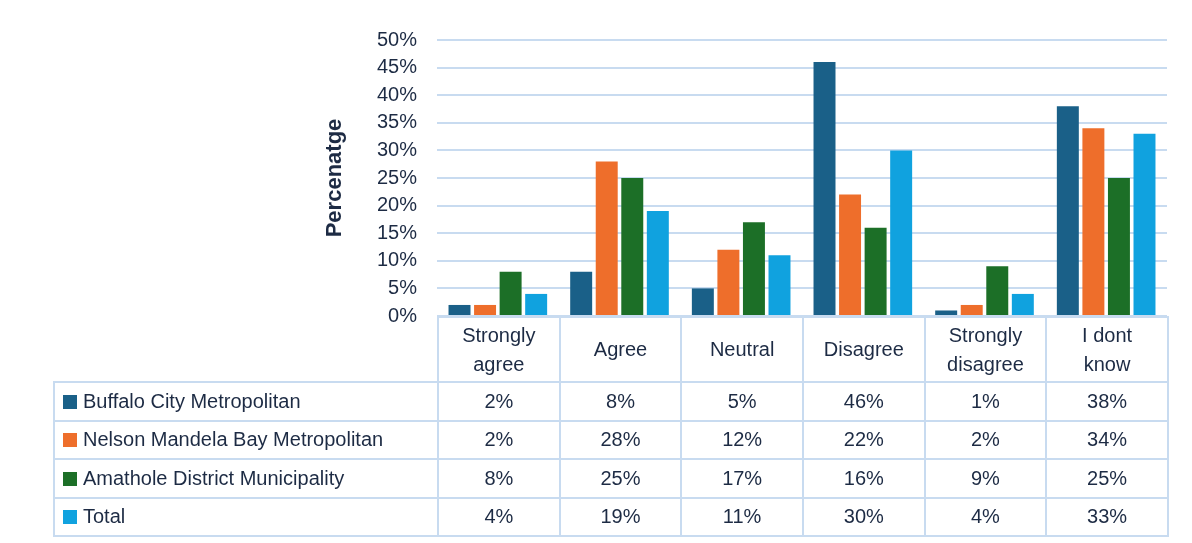 The width and height of the screenshot is (1192, 543). What do you see at coordinates (863, 478) in the screenshot?
I see `data-label: 16%` at bounding box center [863, 478].